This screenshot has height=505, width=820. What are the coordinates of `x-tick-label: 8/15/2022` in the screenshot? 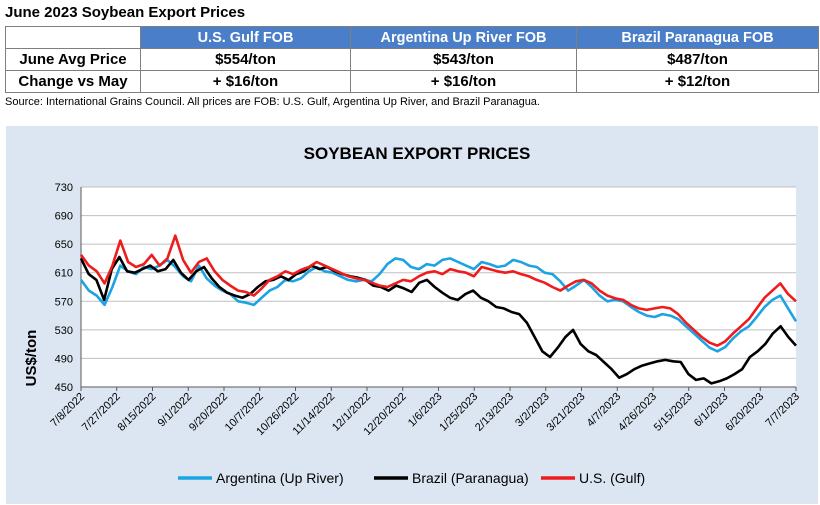 It's located at (137, 412).